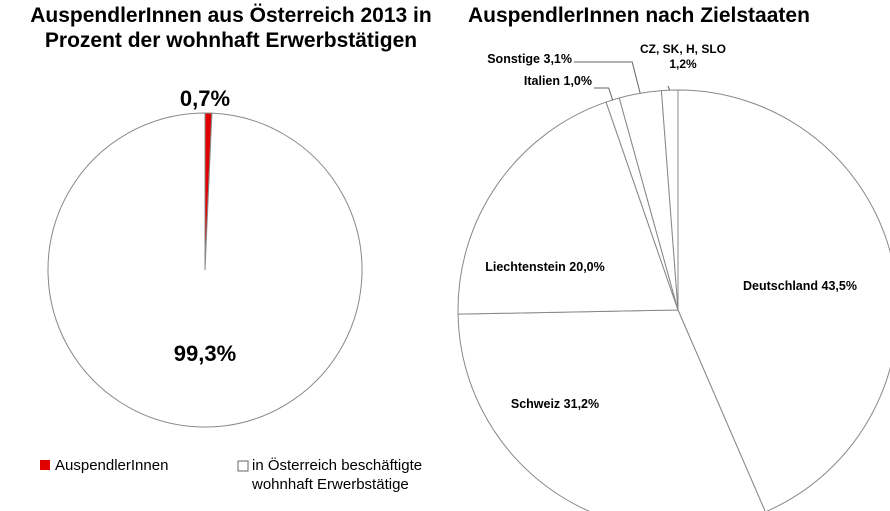 The height and width of the screenshot is (511, 890). I want to click on slice-label: Sonstige 3,1%, so click(529, 59).